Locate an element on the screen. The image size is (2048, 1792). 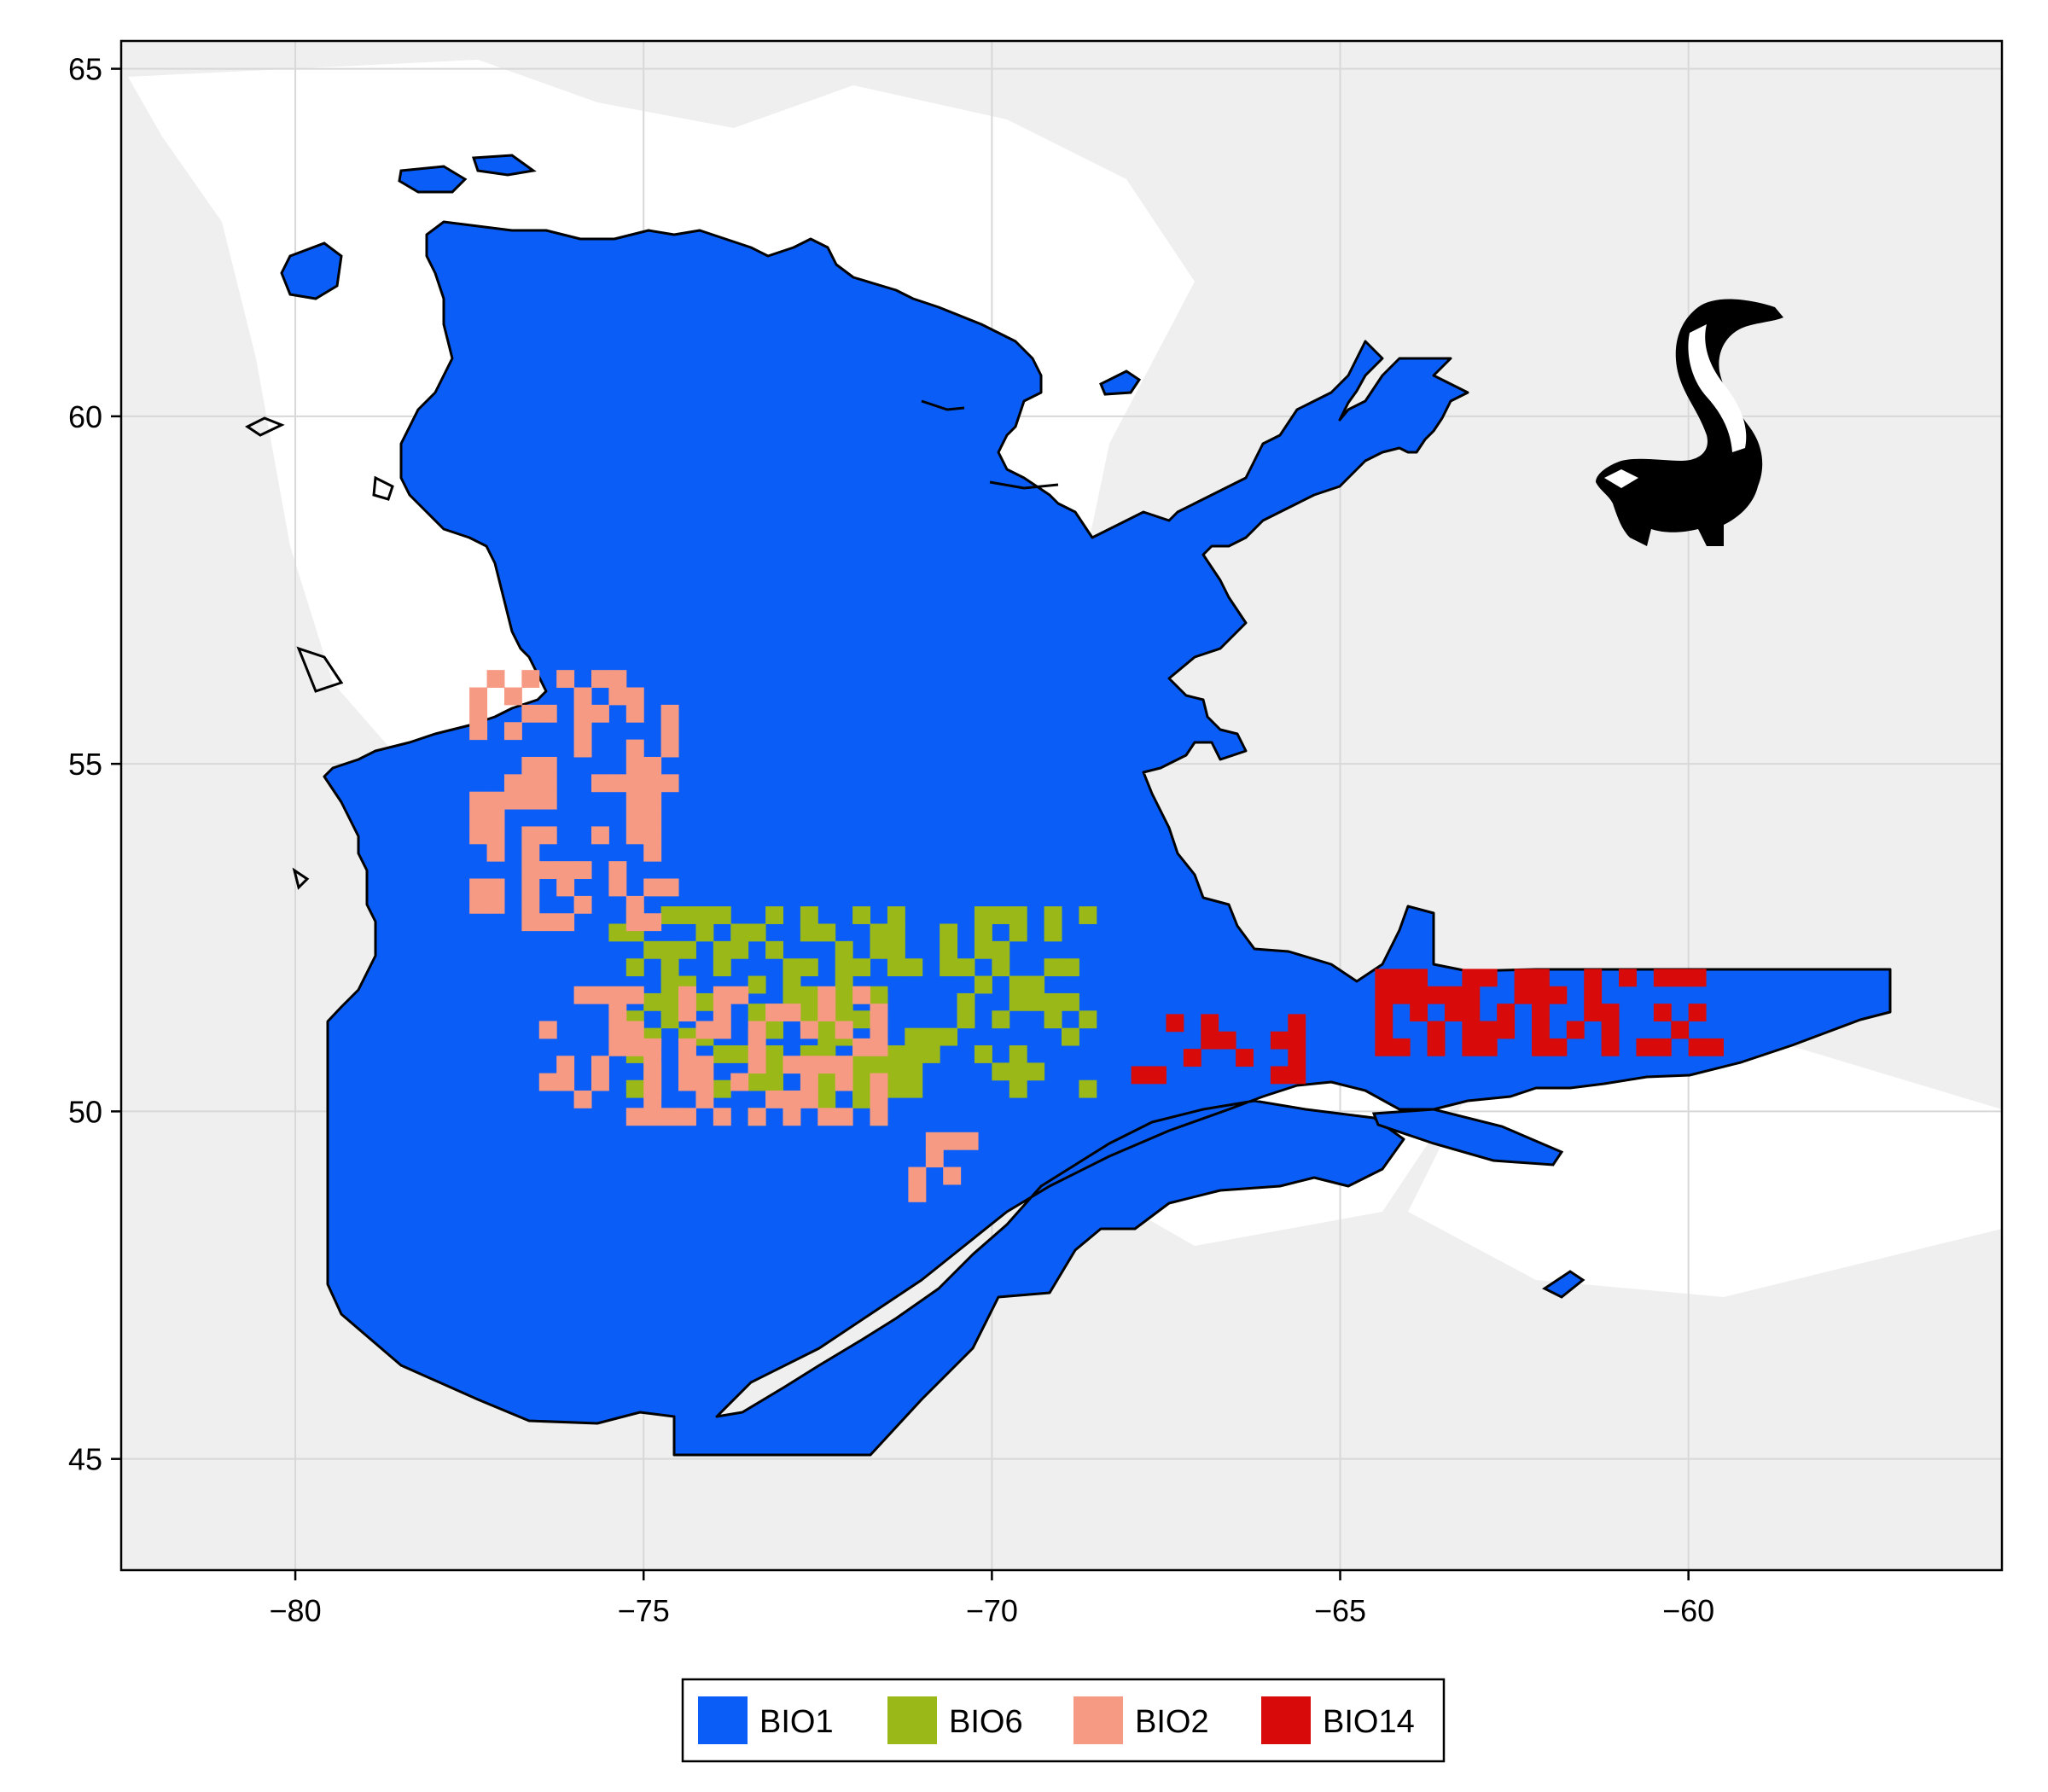
skunk-icon is located at coordinates (1689, 422).